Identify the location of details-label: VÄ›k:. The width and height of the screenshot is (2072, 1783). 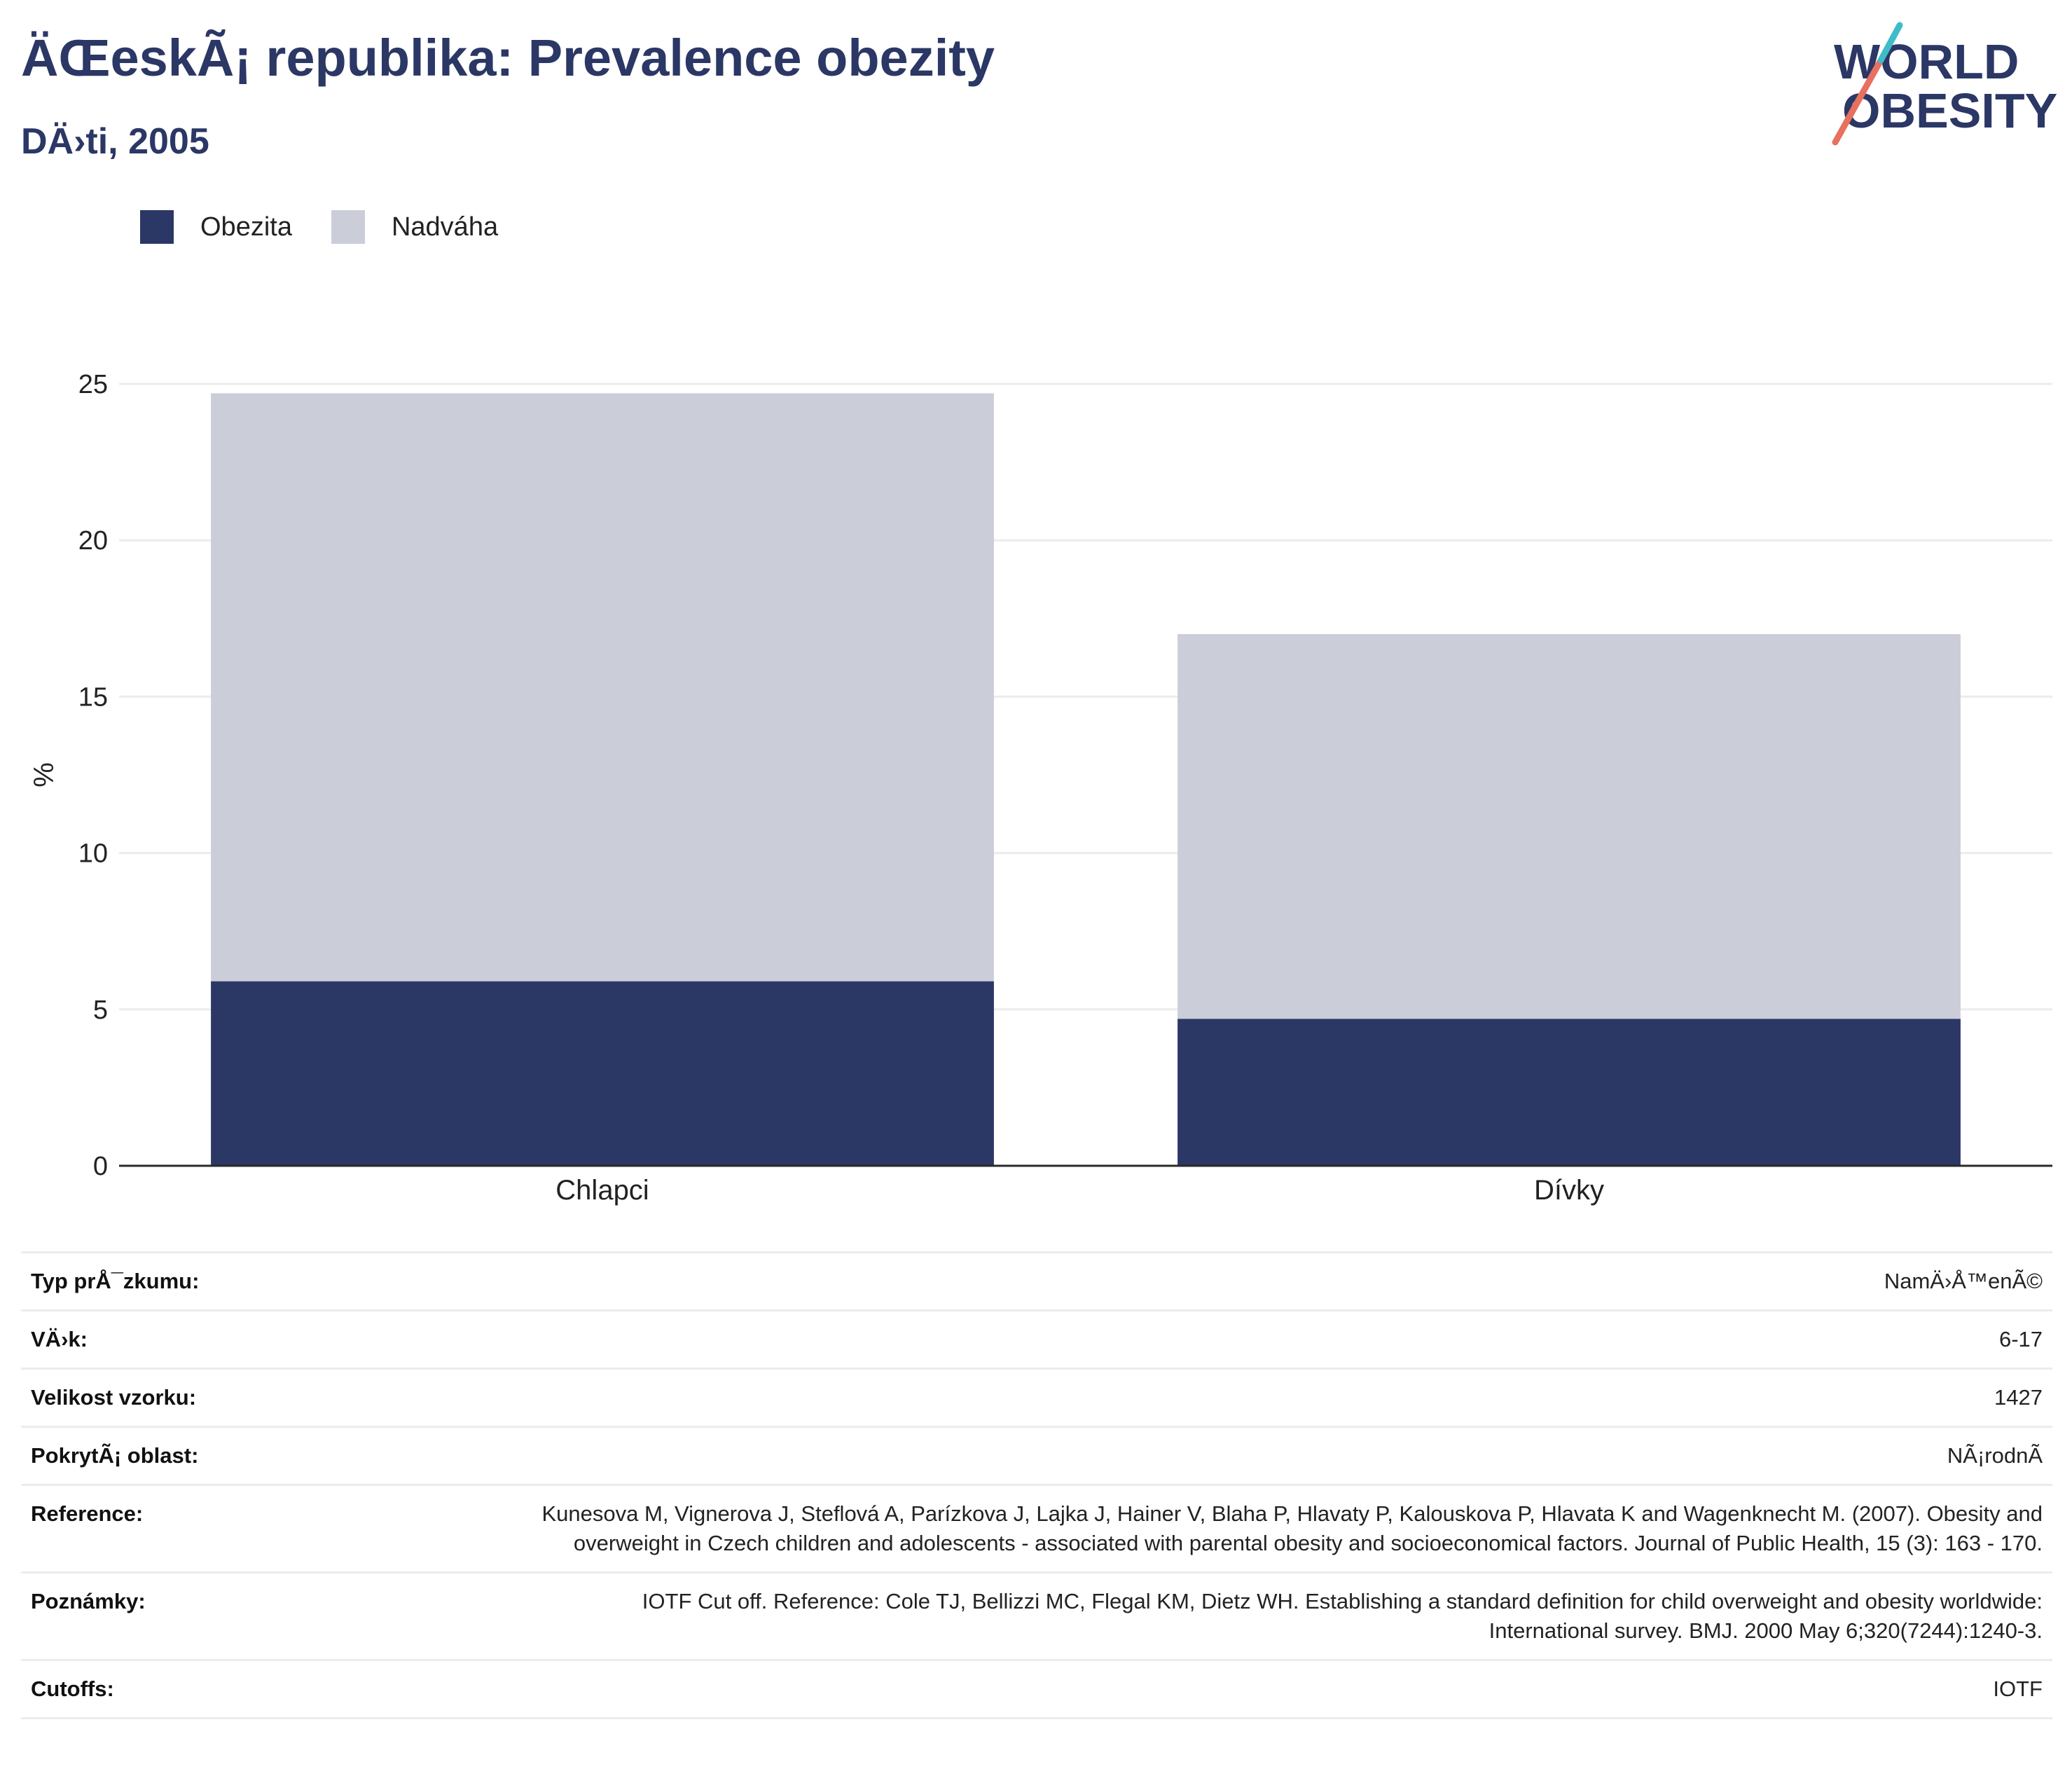
(276, 1339).